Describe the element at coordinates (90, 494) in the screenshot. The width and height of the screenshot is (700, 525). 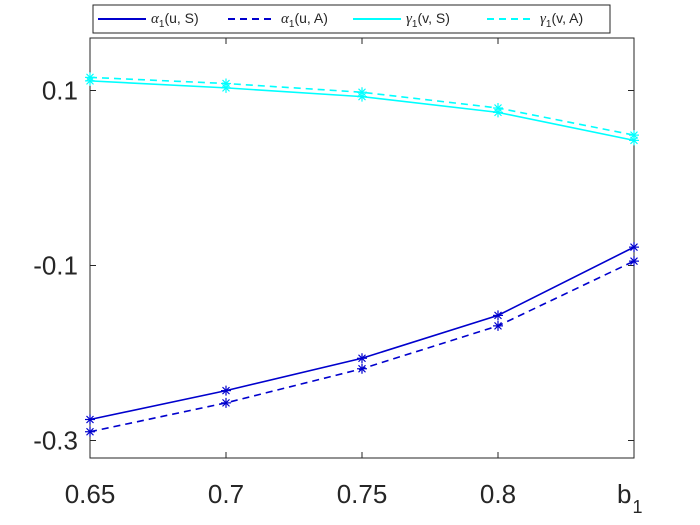
I see `x-tick-label: 0.65` at that location.